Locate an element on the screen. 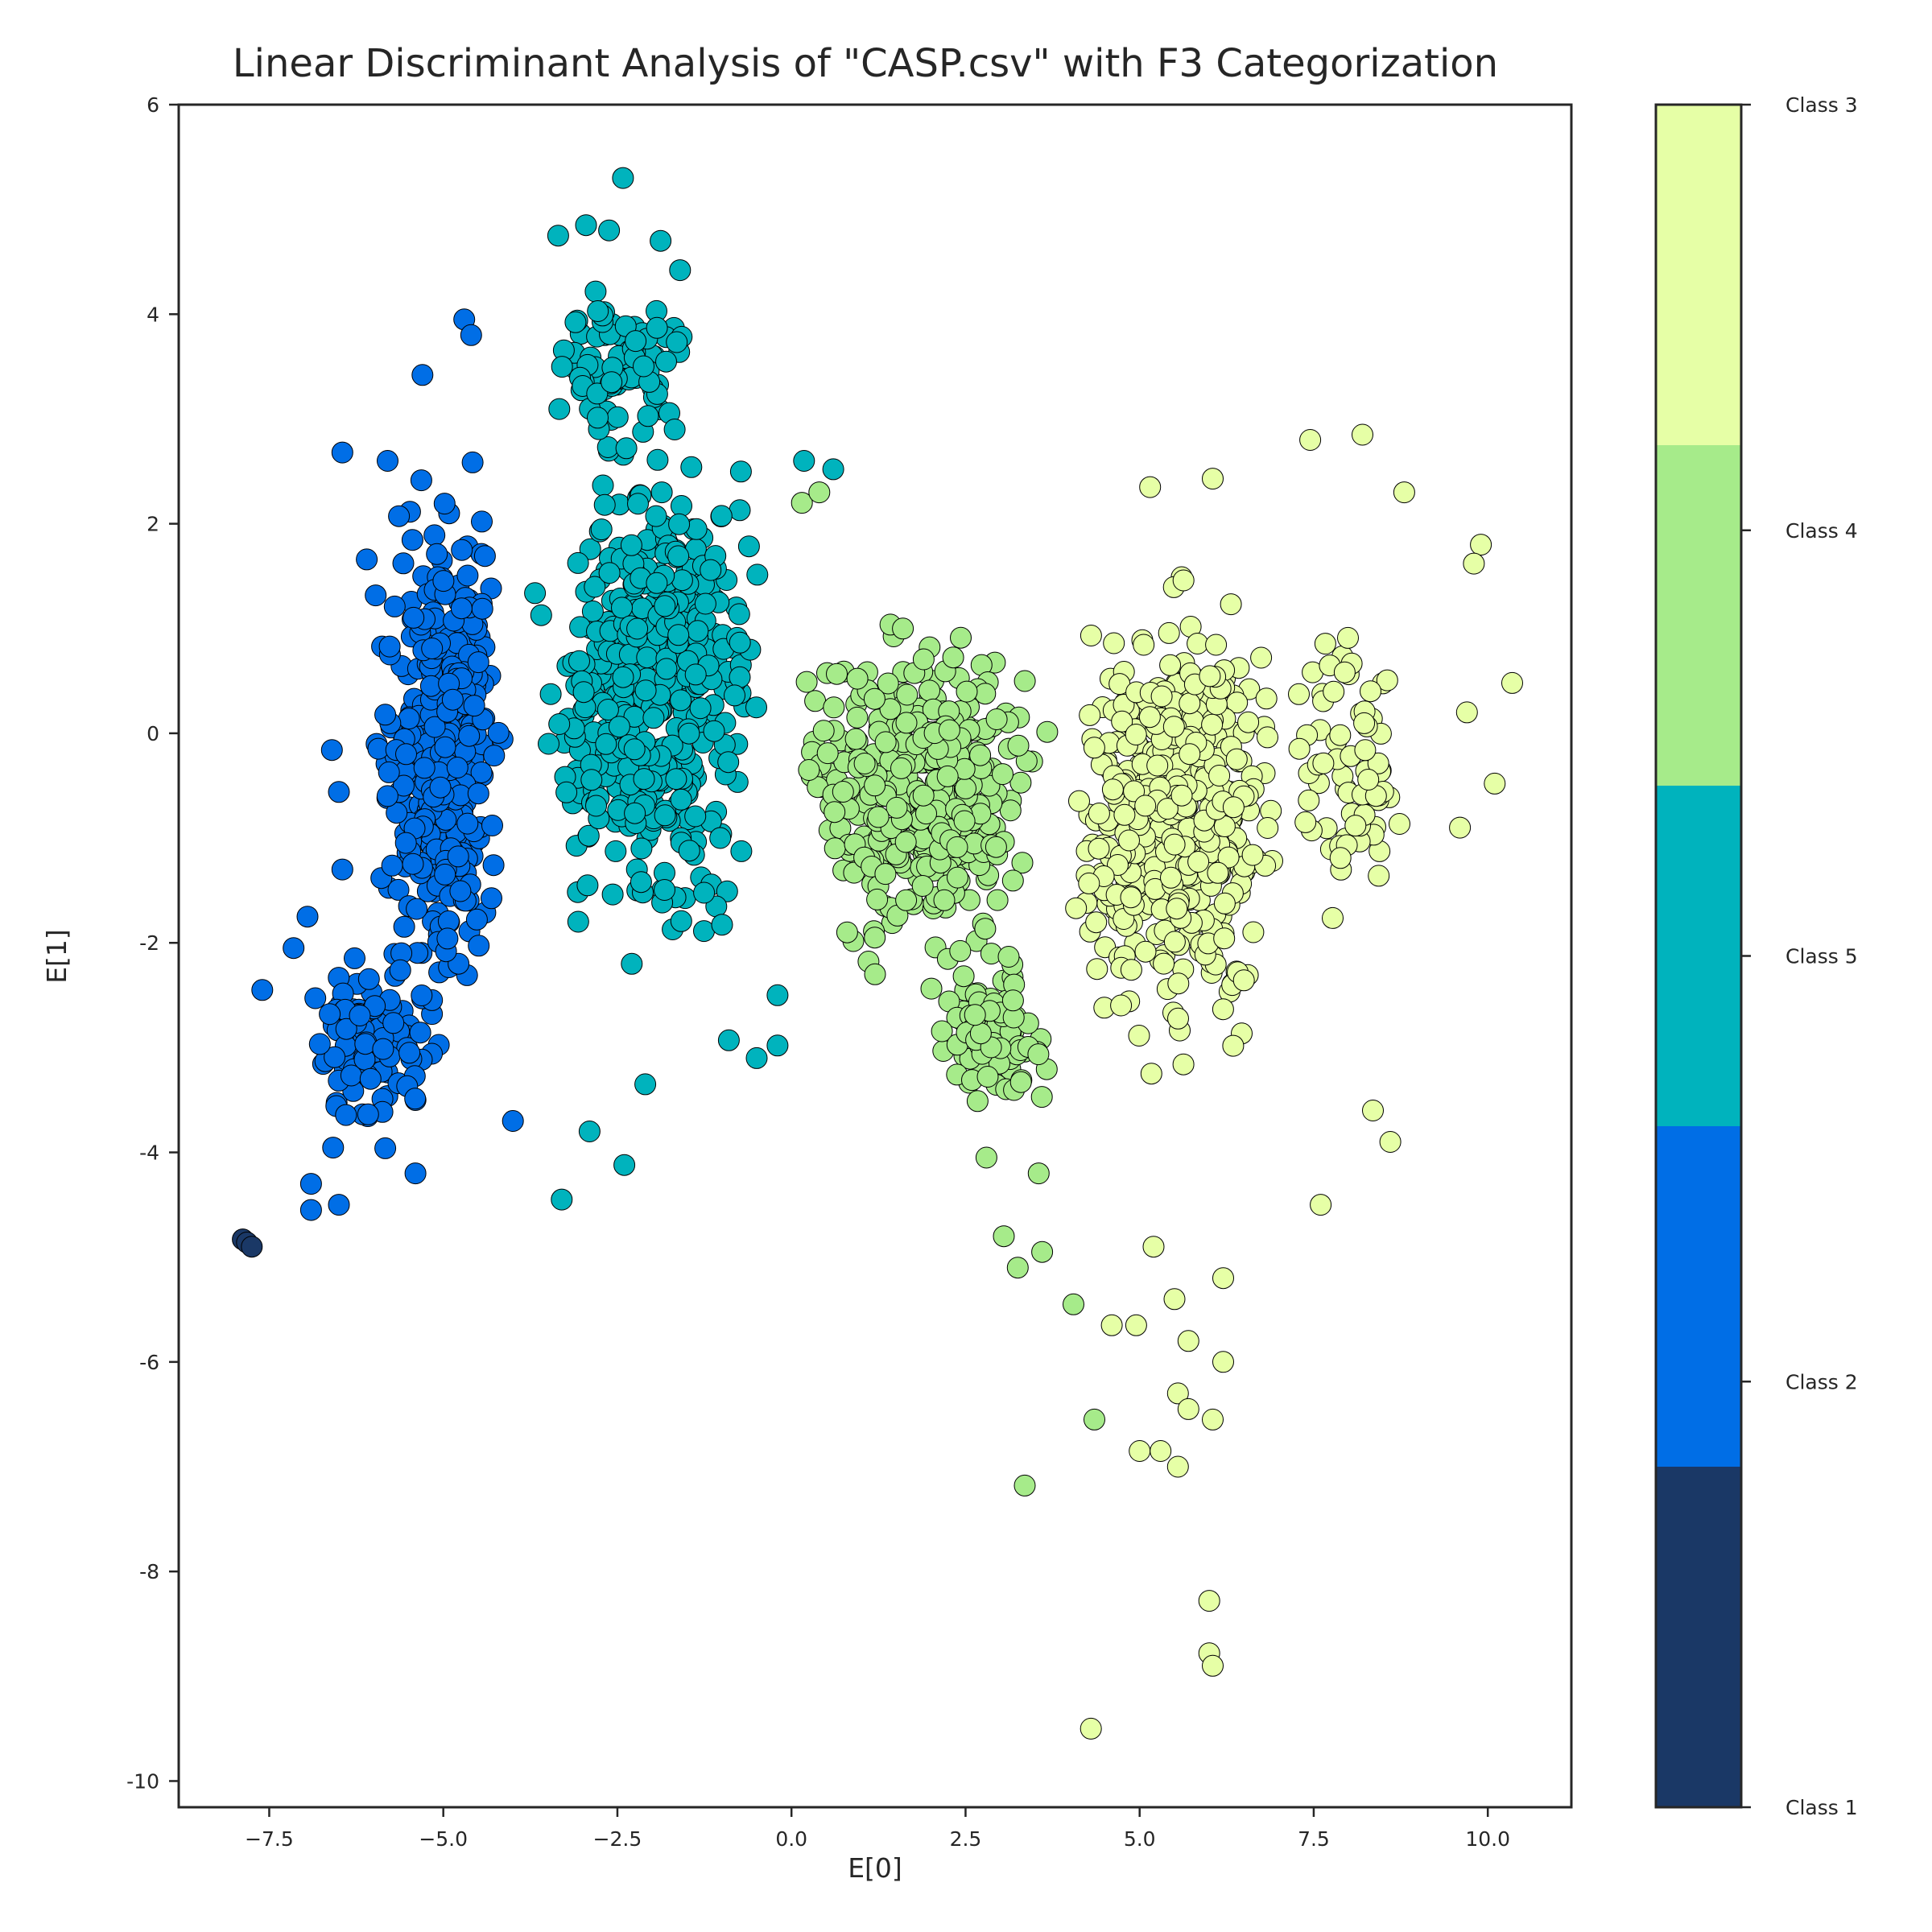  colorbar-label: Class 2 is located at coordinates (1821, 1381).